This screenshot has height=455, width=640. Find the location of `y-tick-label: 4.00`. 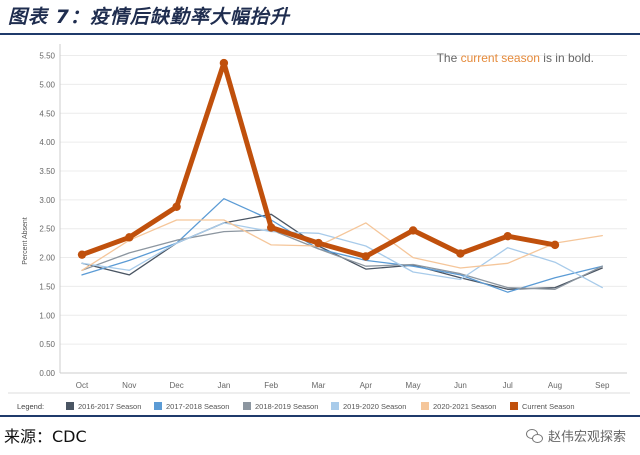

y-tick-label: 4.00 is located at coordinates (47, 142).